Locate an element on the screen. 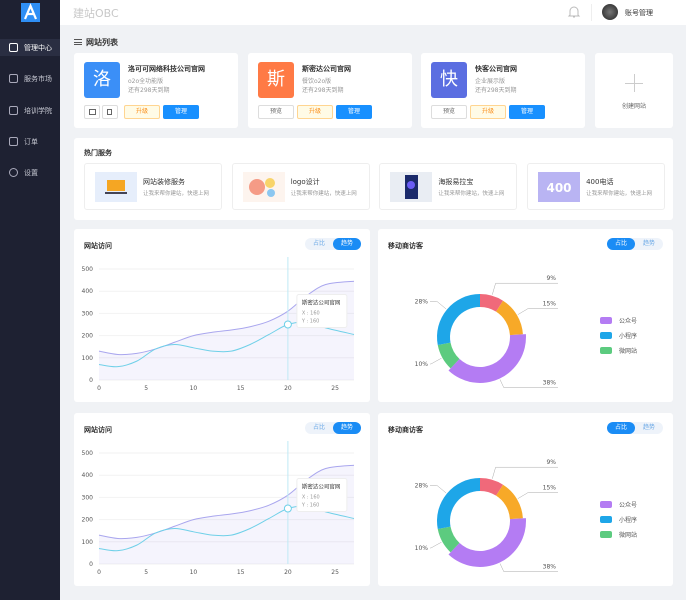  legend-label: 公众号 is located at coordinates (628, 505).